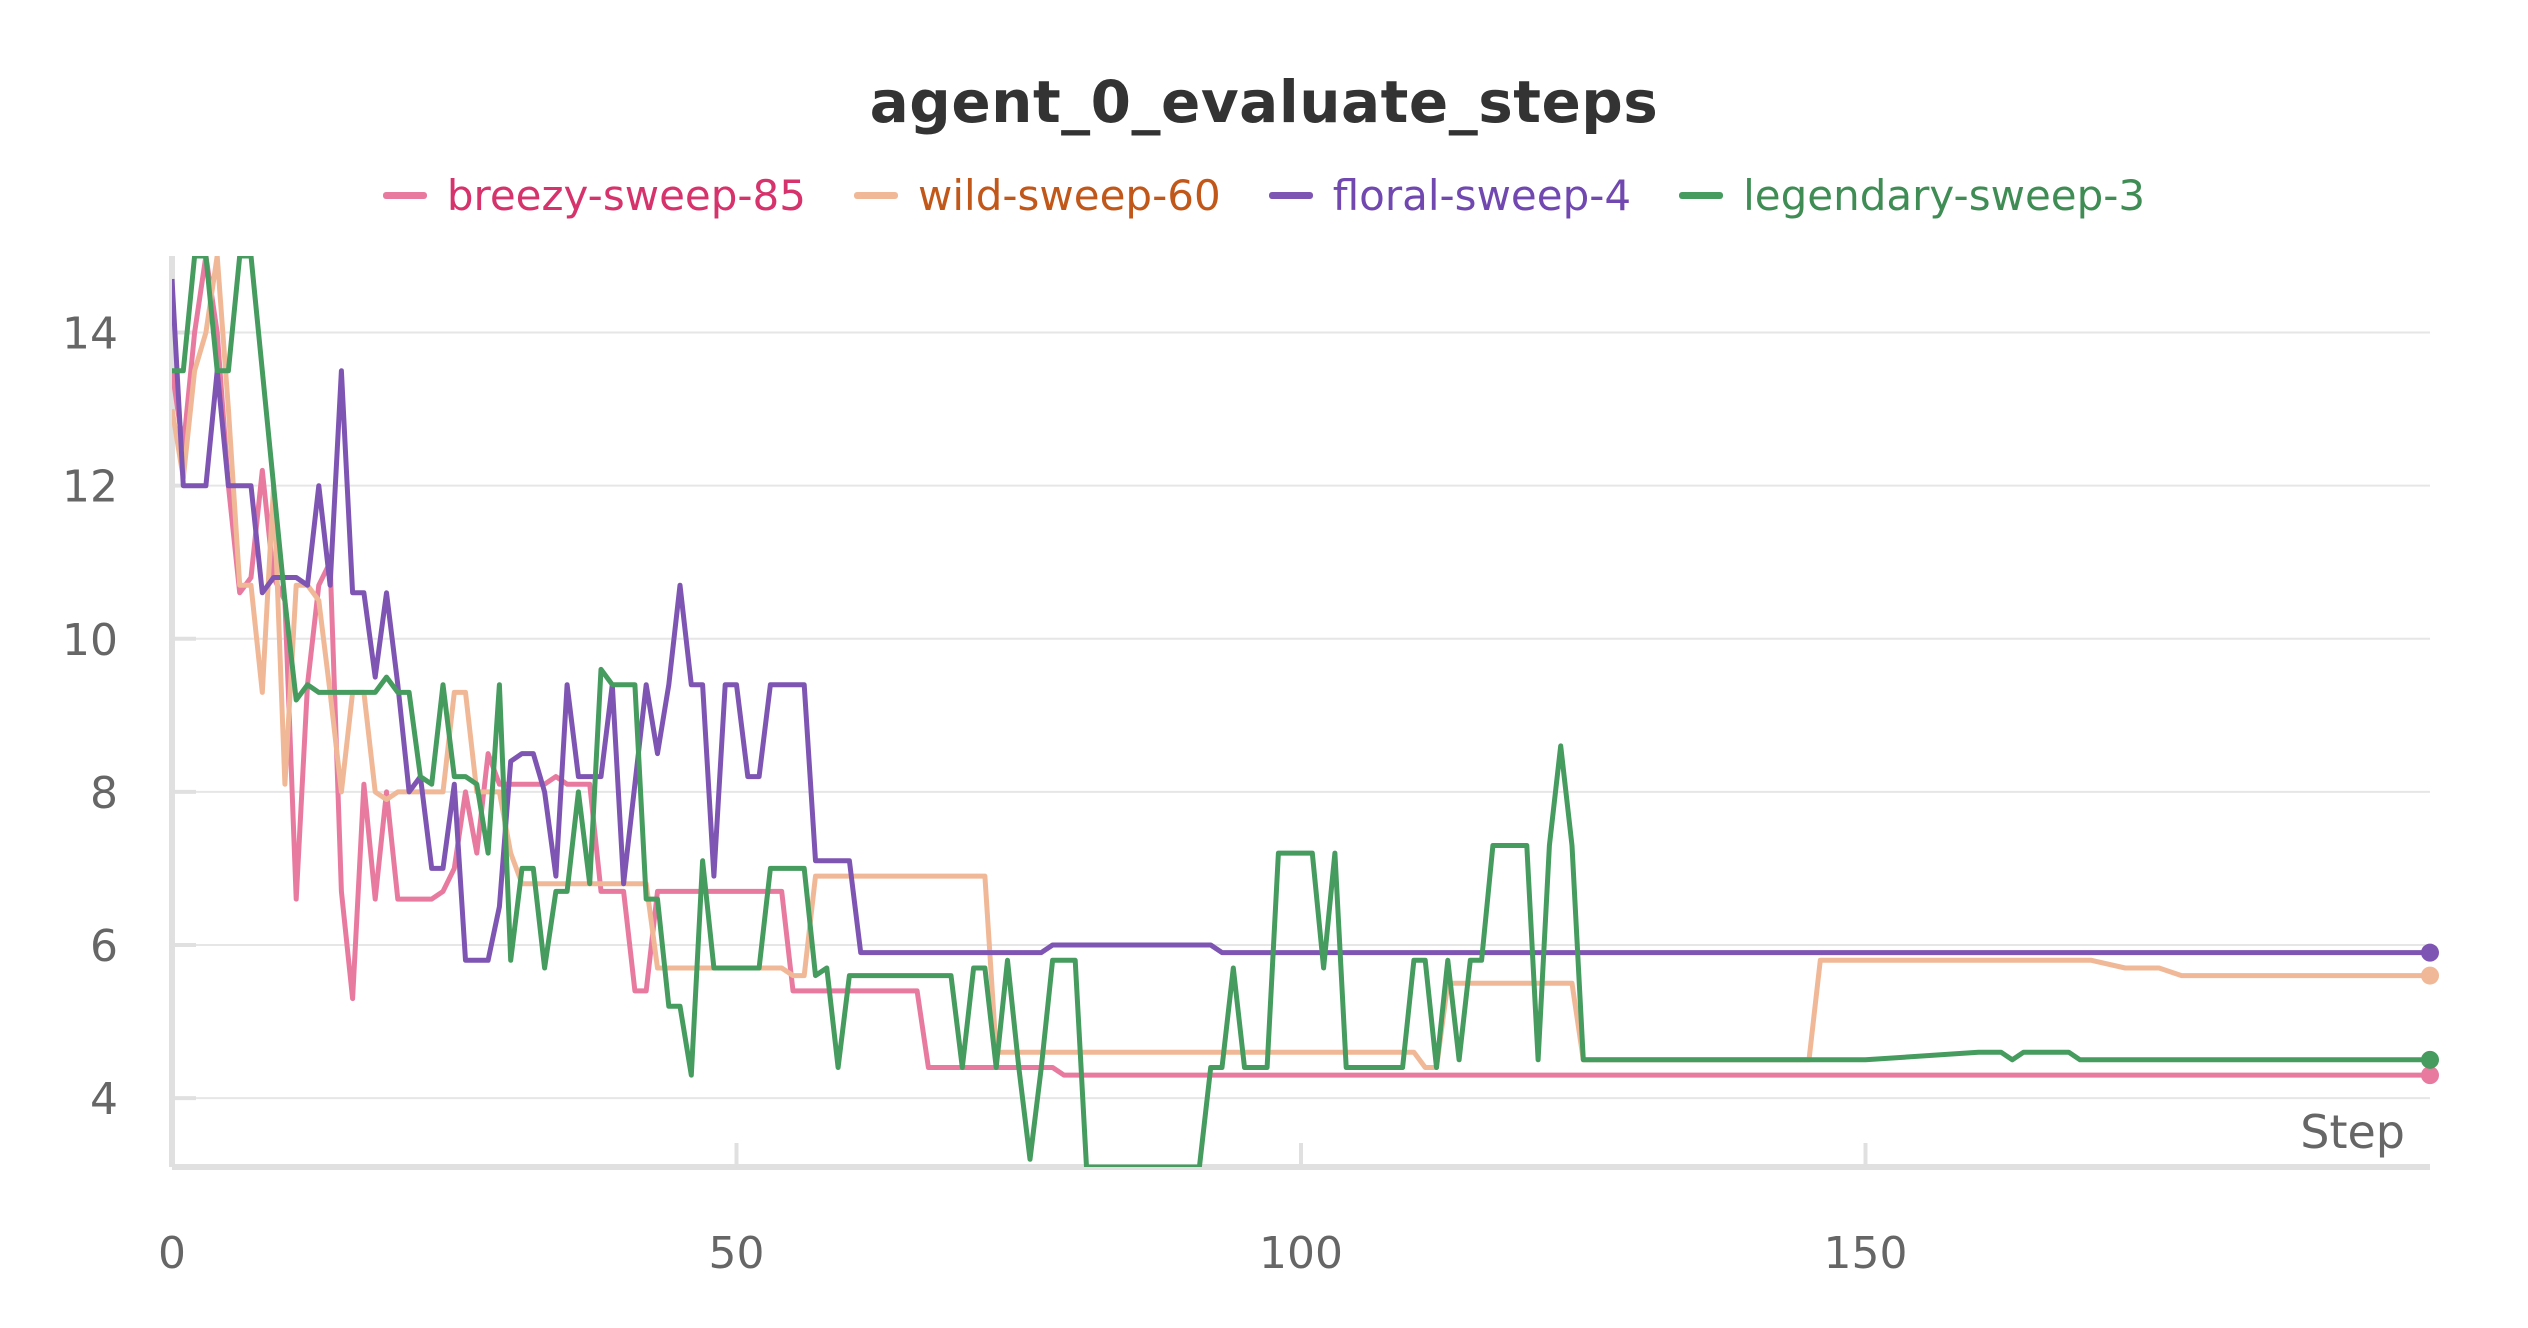 The width and height of the screenshot is (2528, 1328). I want to click on y-tick-label: 8, so click(104, 793).